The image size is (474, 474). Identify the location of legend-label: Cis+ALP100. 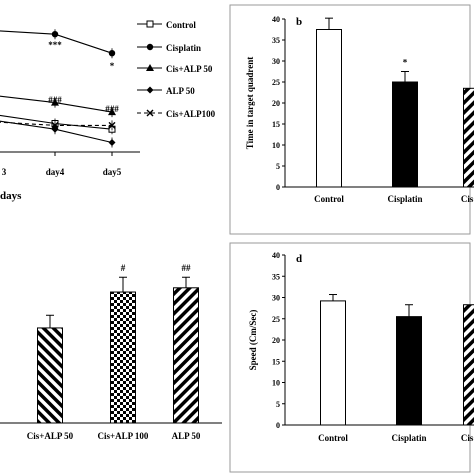
(191, 114).